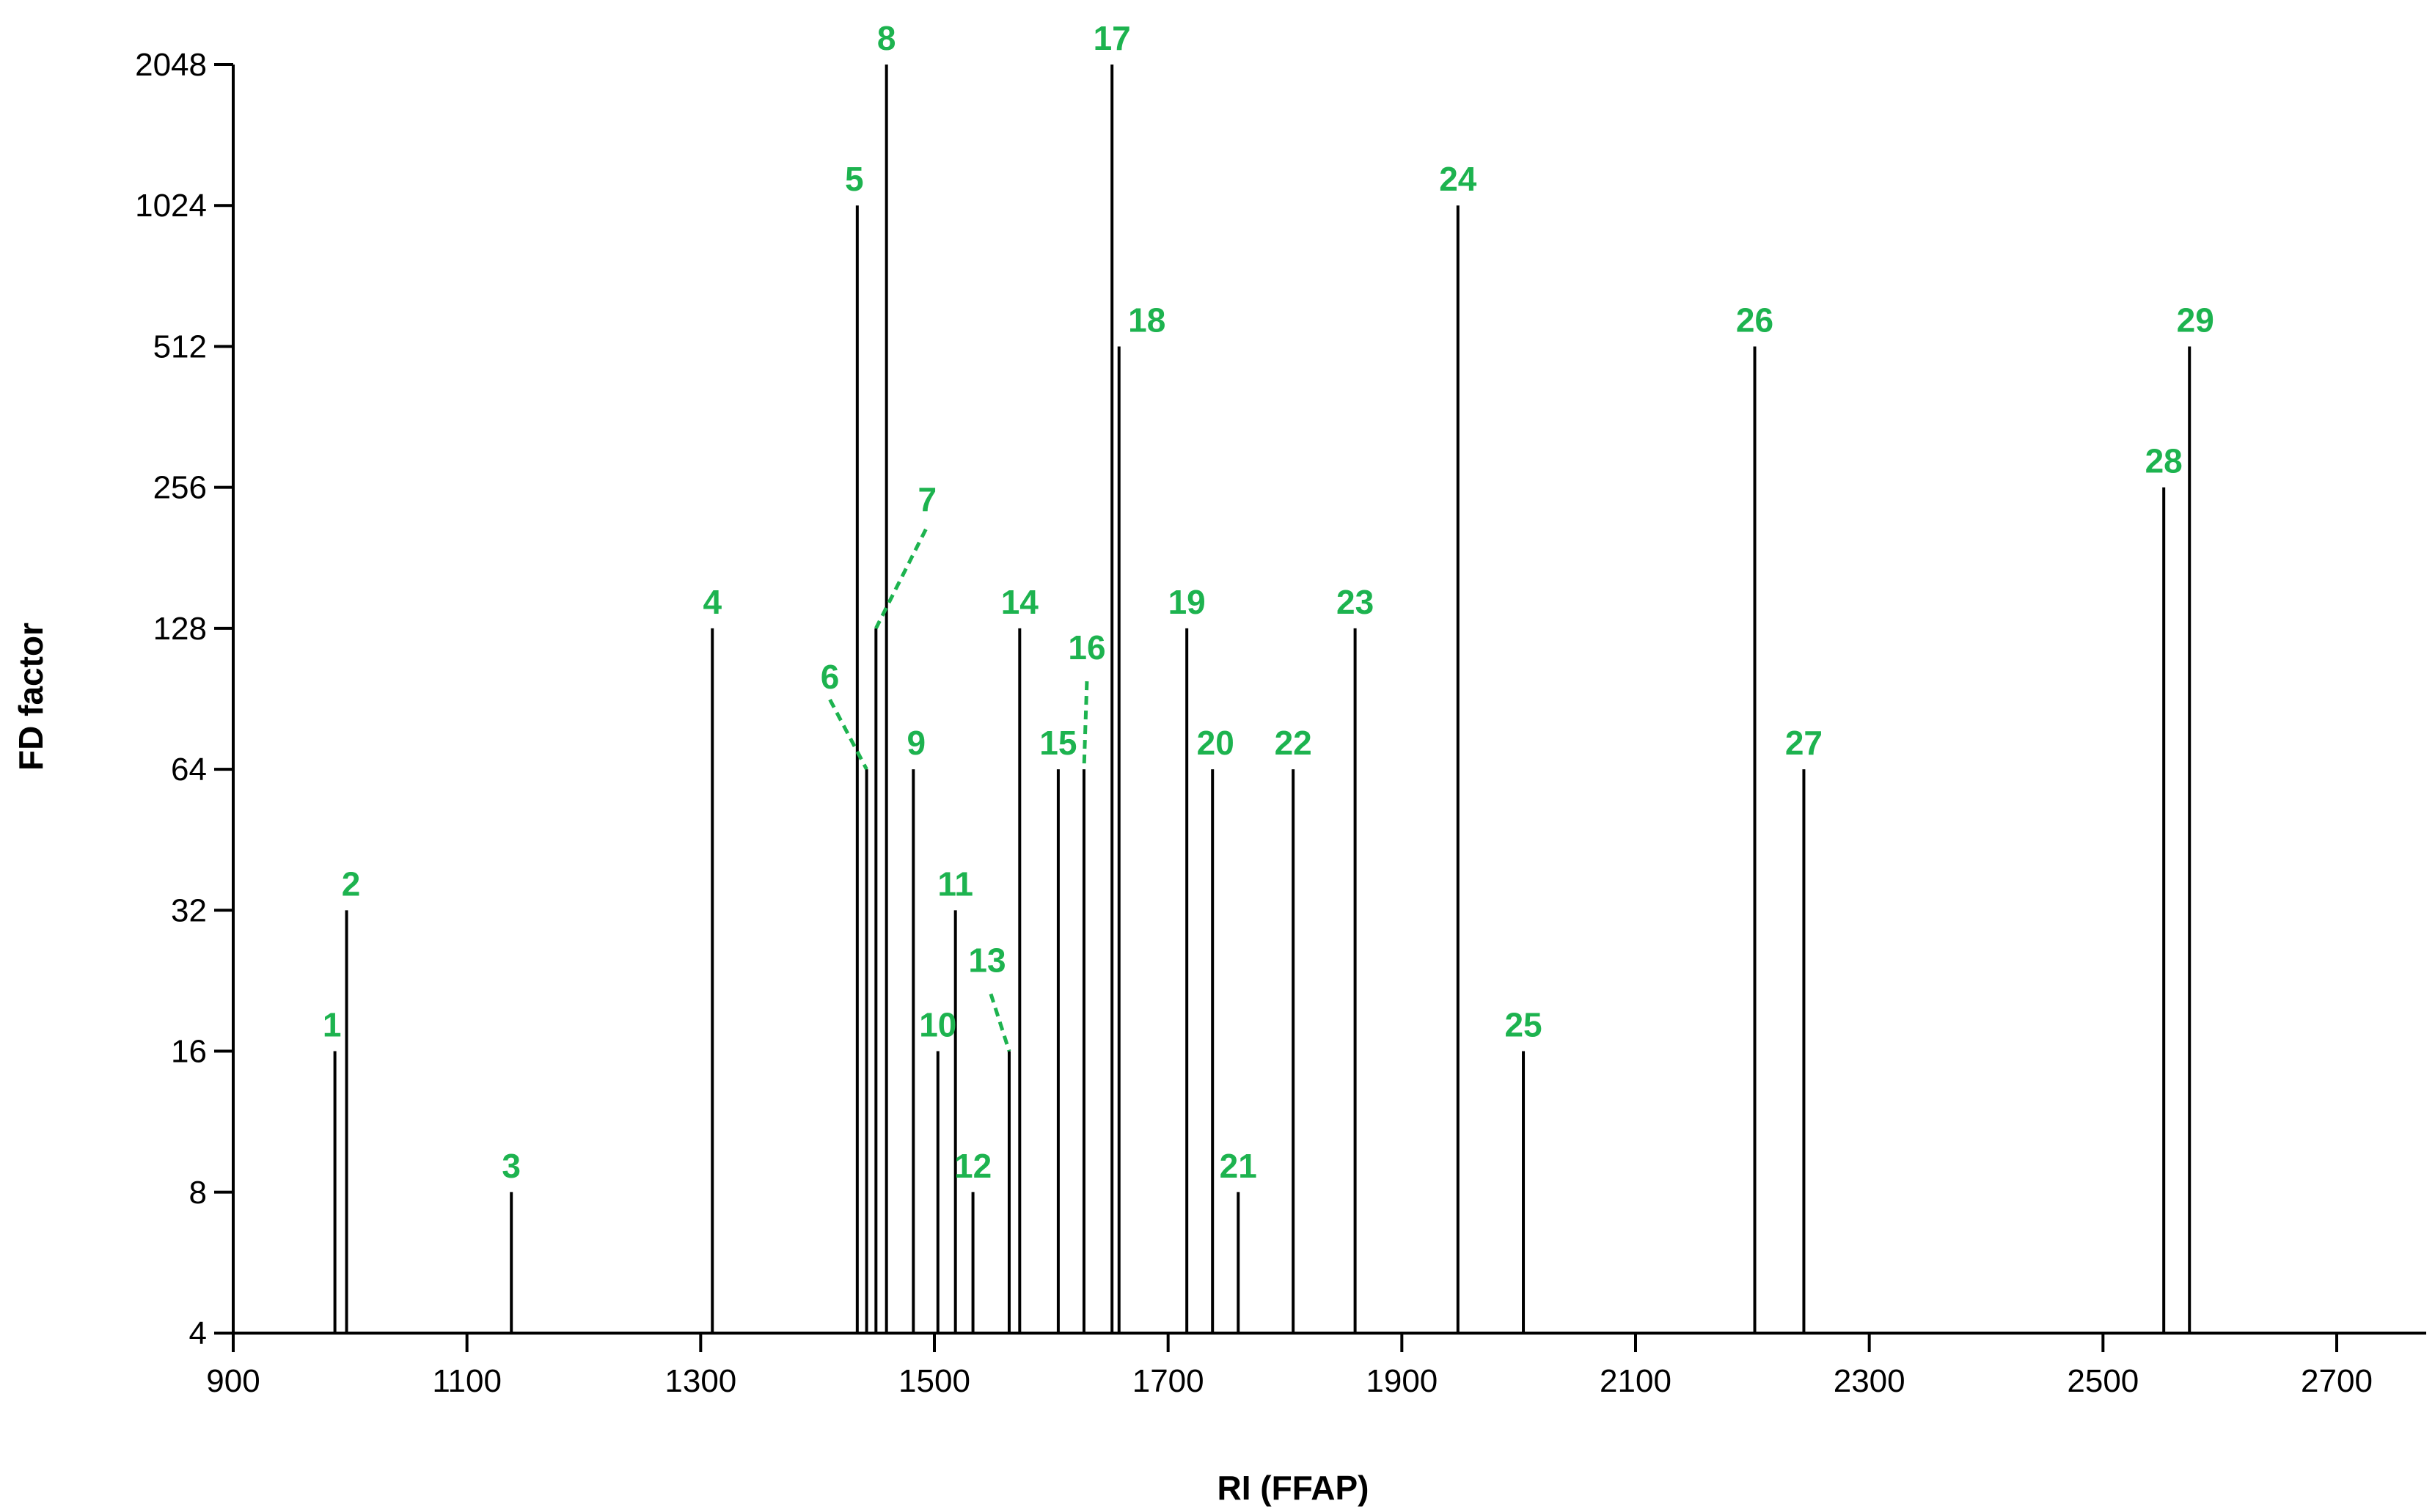 The height and width of the screenshot is (1512, 2435). I want to click on peak-label-2: 2, so click(351, 884).